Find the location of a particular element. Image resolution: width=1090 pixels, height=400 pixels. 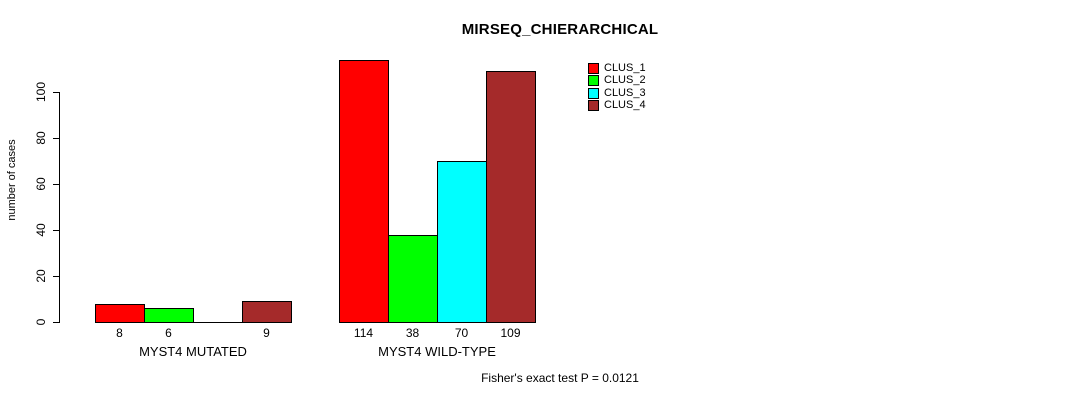

legend-item: CLUS_4 is located at coordinates (617, 106).